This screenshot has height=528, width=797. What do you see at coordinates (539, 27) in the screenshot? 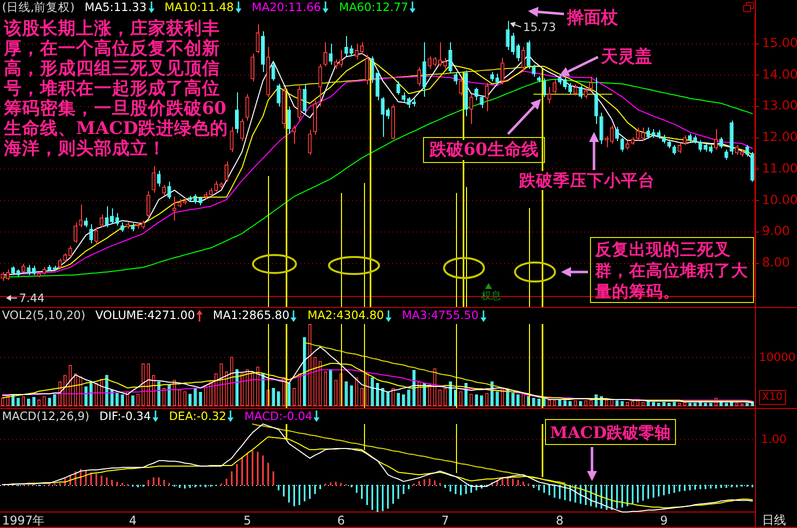
I see `annotation: 15.73` at bounding box center [539, 27].